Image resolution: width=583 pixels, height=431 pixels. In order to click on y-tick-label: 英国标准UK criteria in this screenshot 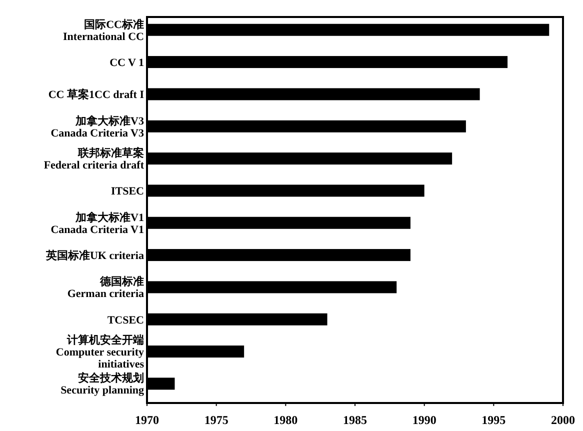, I will do `click(94, 255)`.